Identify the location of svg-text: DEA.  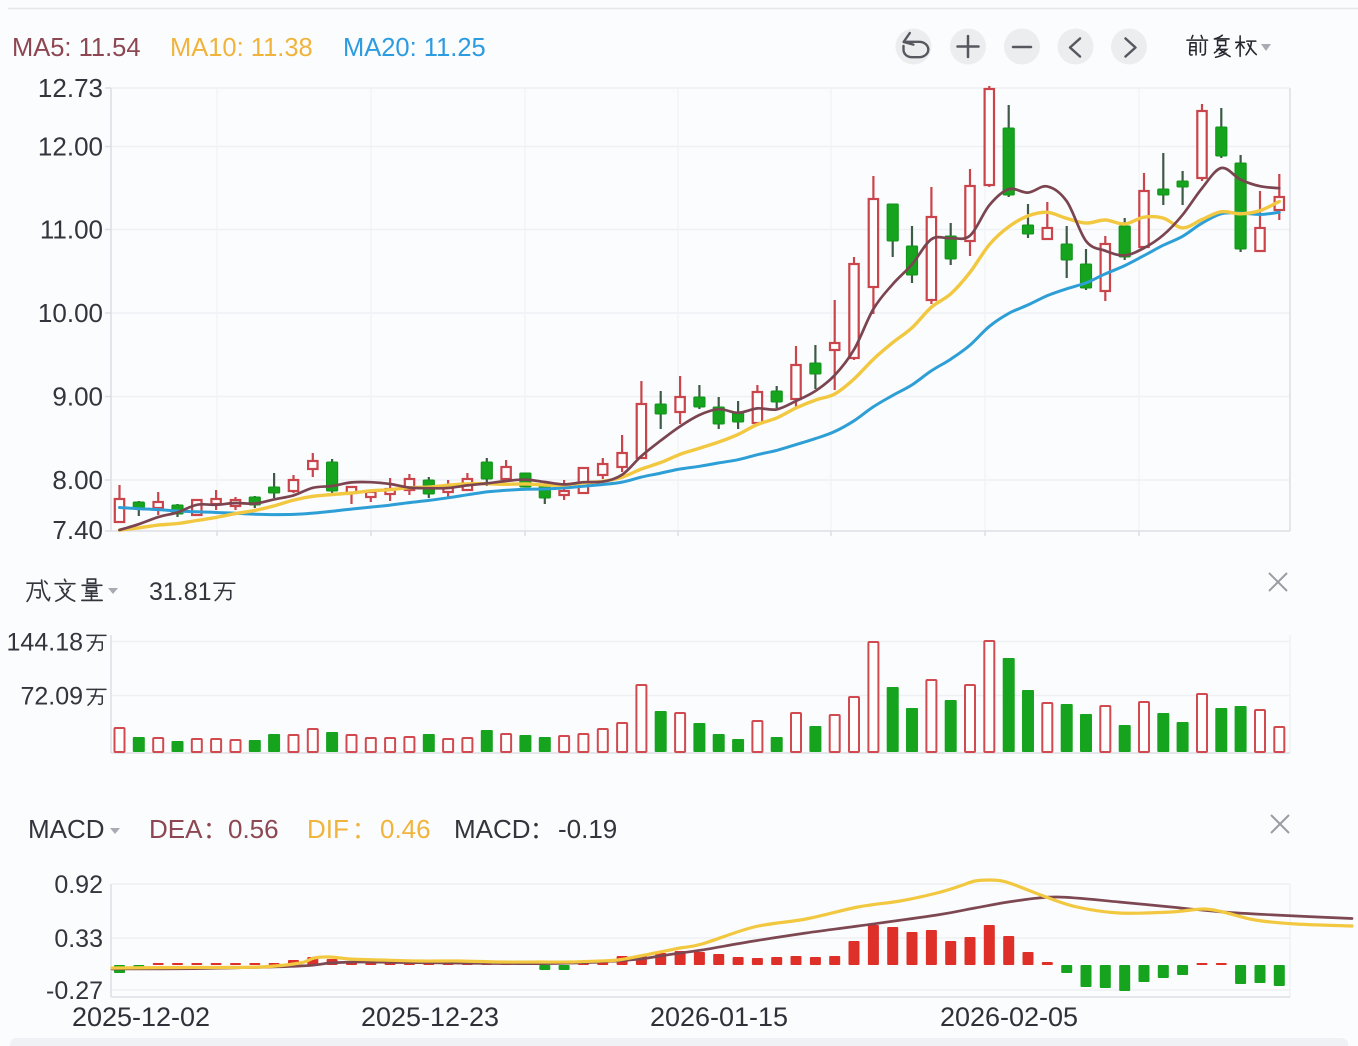
(176, 829).